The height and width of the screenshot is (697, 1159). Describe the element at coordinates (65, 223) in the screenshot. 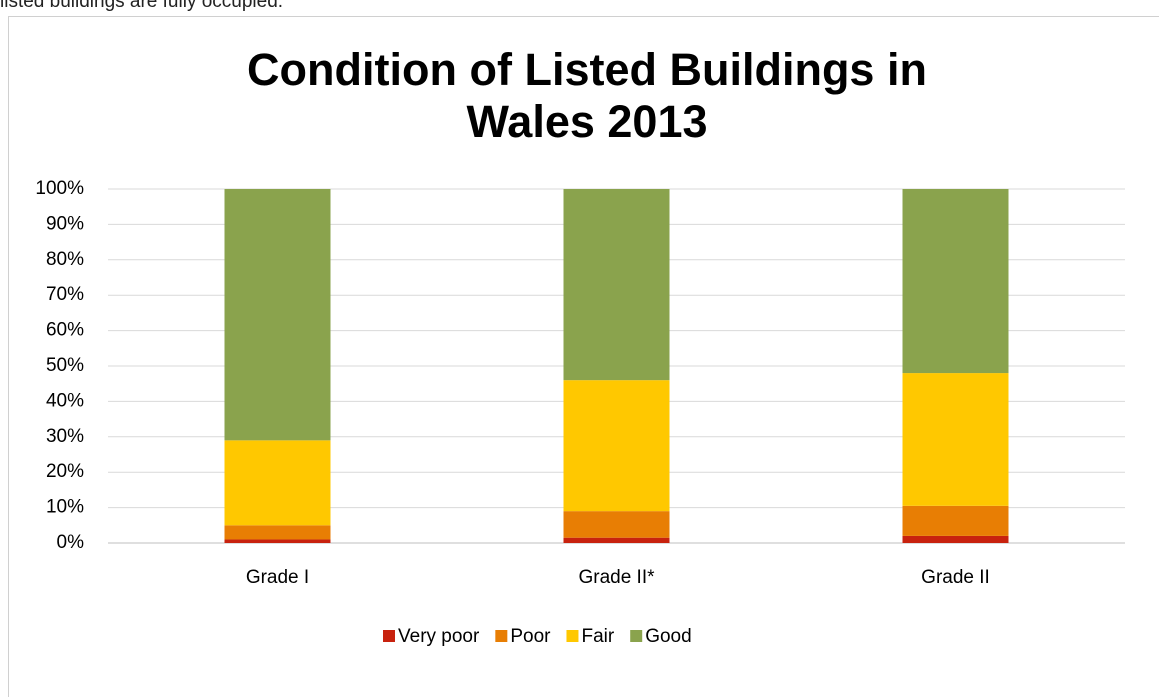

I see `y-tick-label: 90%` at that location.